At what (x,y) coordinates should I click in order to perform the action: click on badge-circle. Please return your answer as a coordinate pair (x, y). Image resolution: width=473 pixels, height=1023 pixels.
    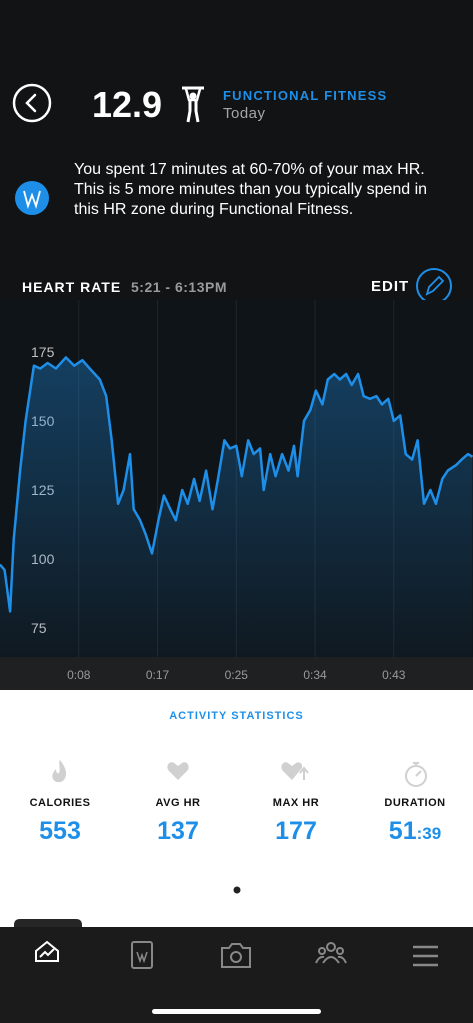
    Looking at the image, I should click on (32, 198).